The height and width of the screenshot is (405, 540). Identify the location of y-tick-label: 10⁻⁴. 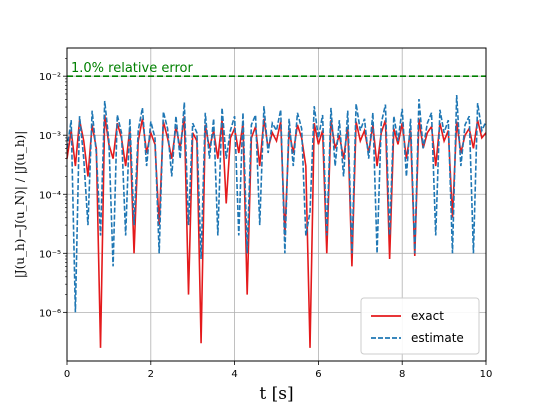
(50, 195).